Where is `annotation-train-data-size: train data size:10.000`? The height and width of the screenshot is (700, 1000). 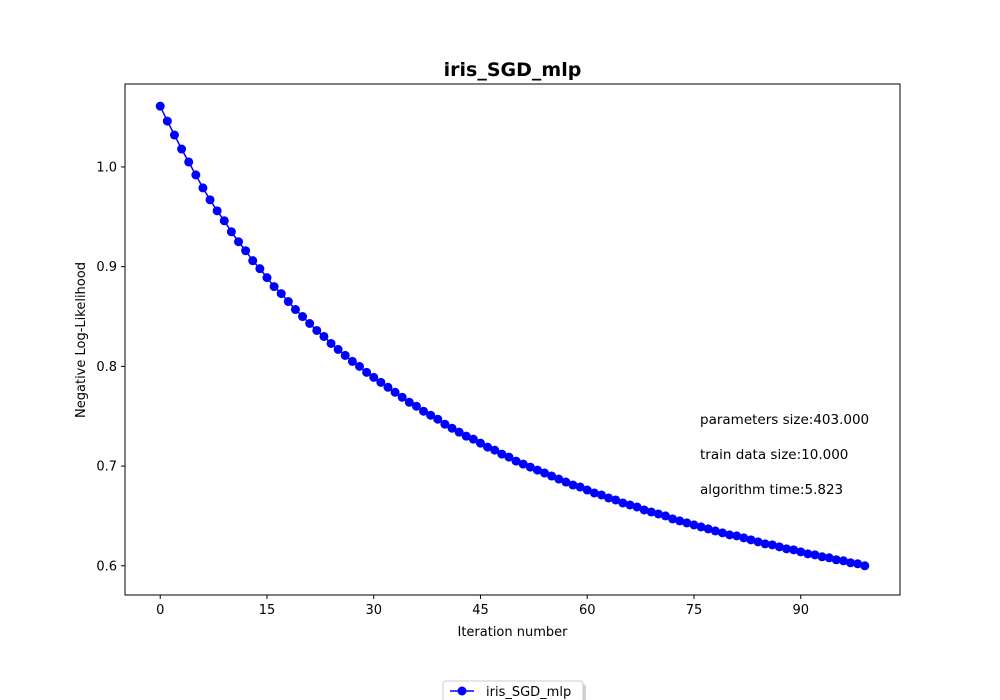 annotation-train-data-size: train data size:10.000 is located at coordinates (774, 455).